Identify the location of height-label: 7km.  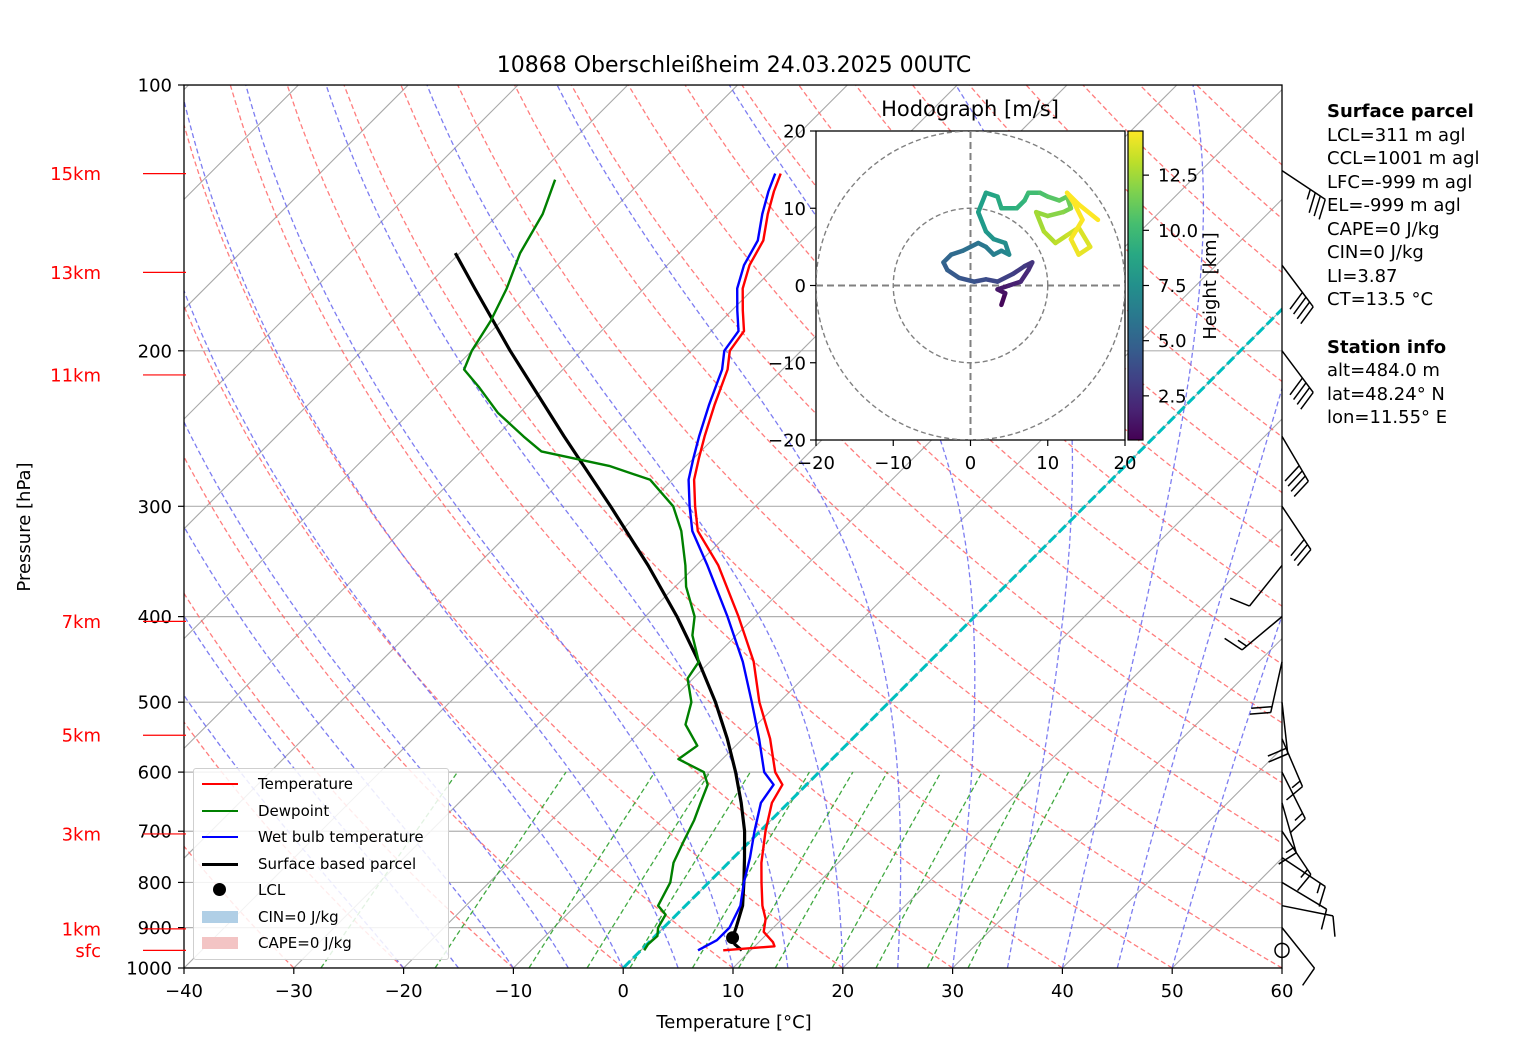
(81, 622).